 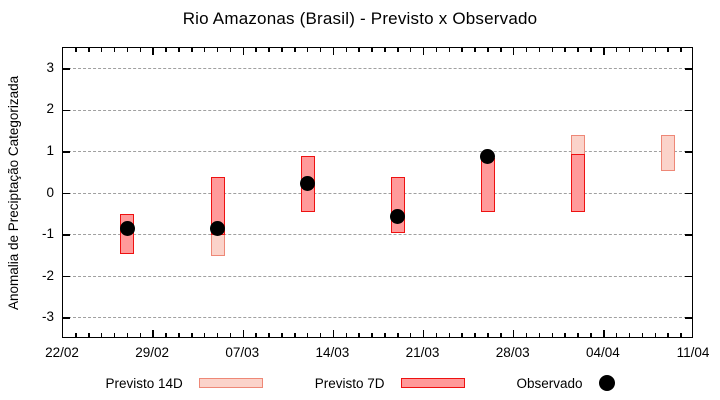 I want to click on legend-label-previsto-7d: Previsto 7D, so click(x=349, y=383).